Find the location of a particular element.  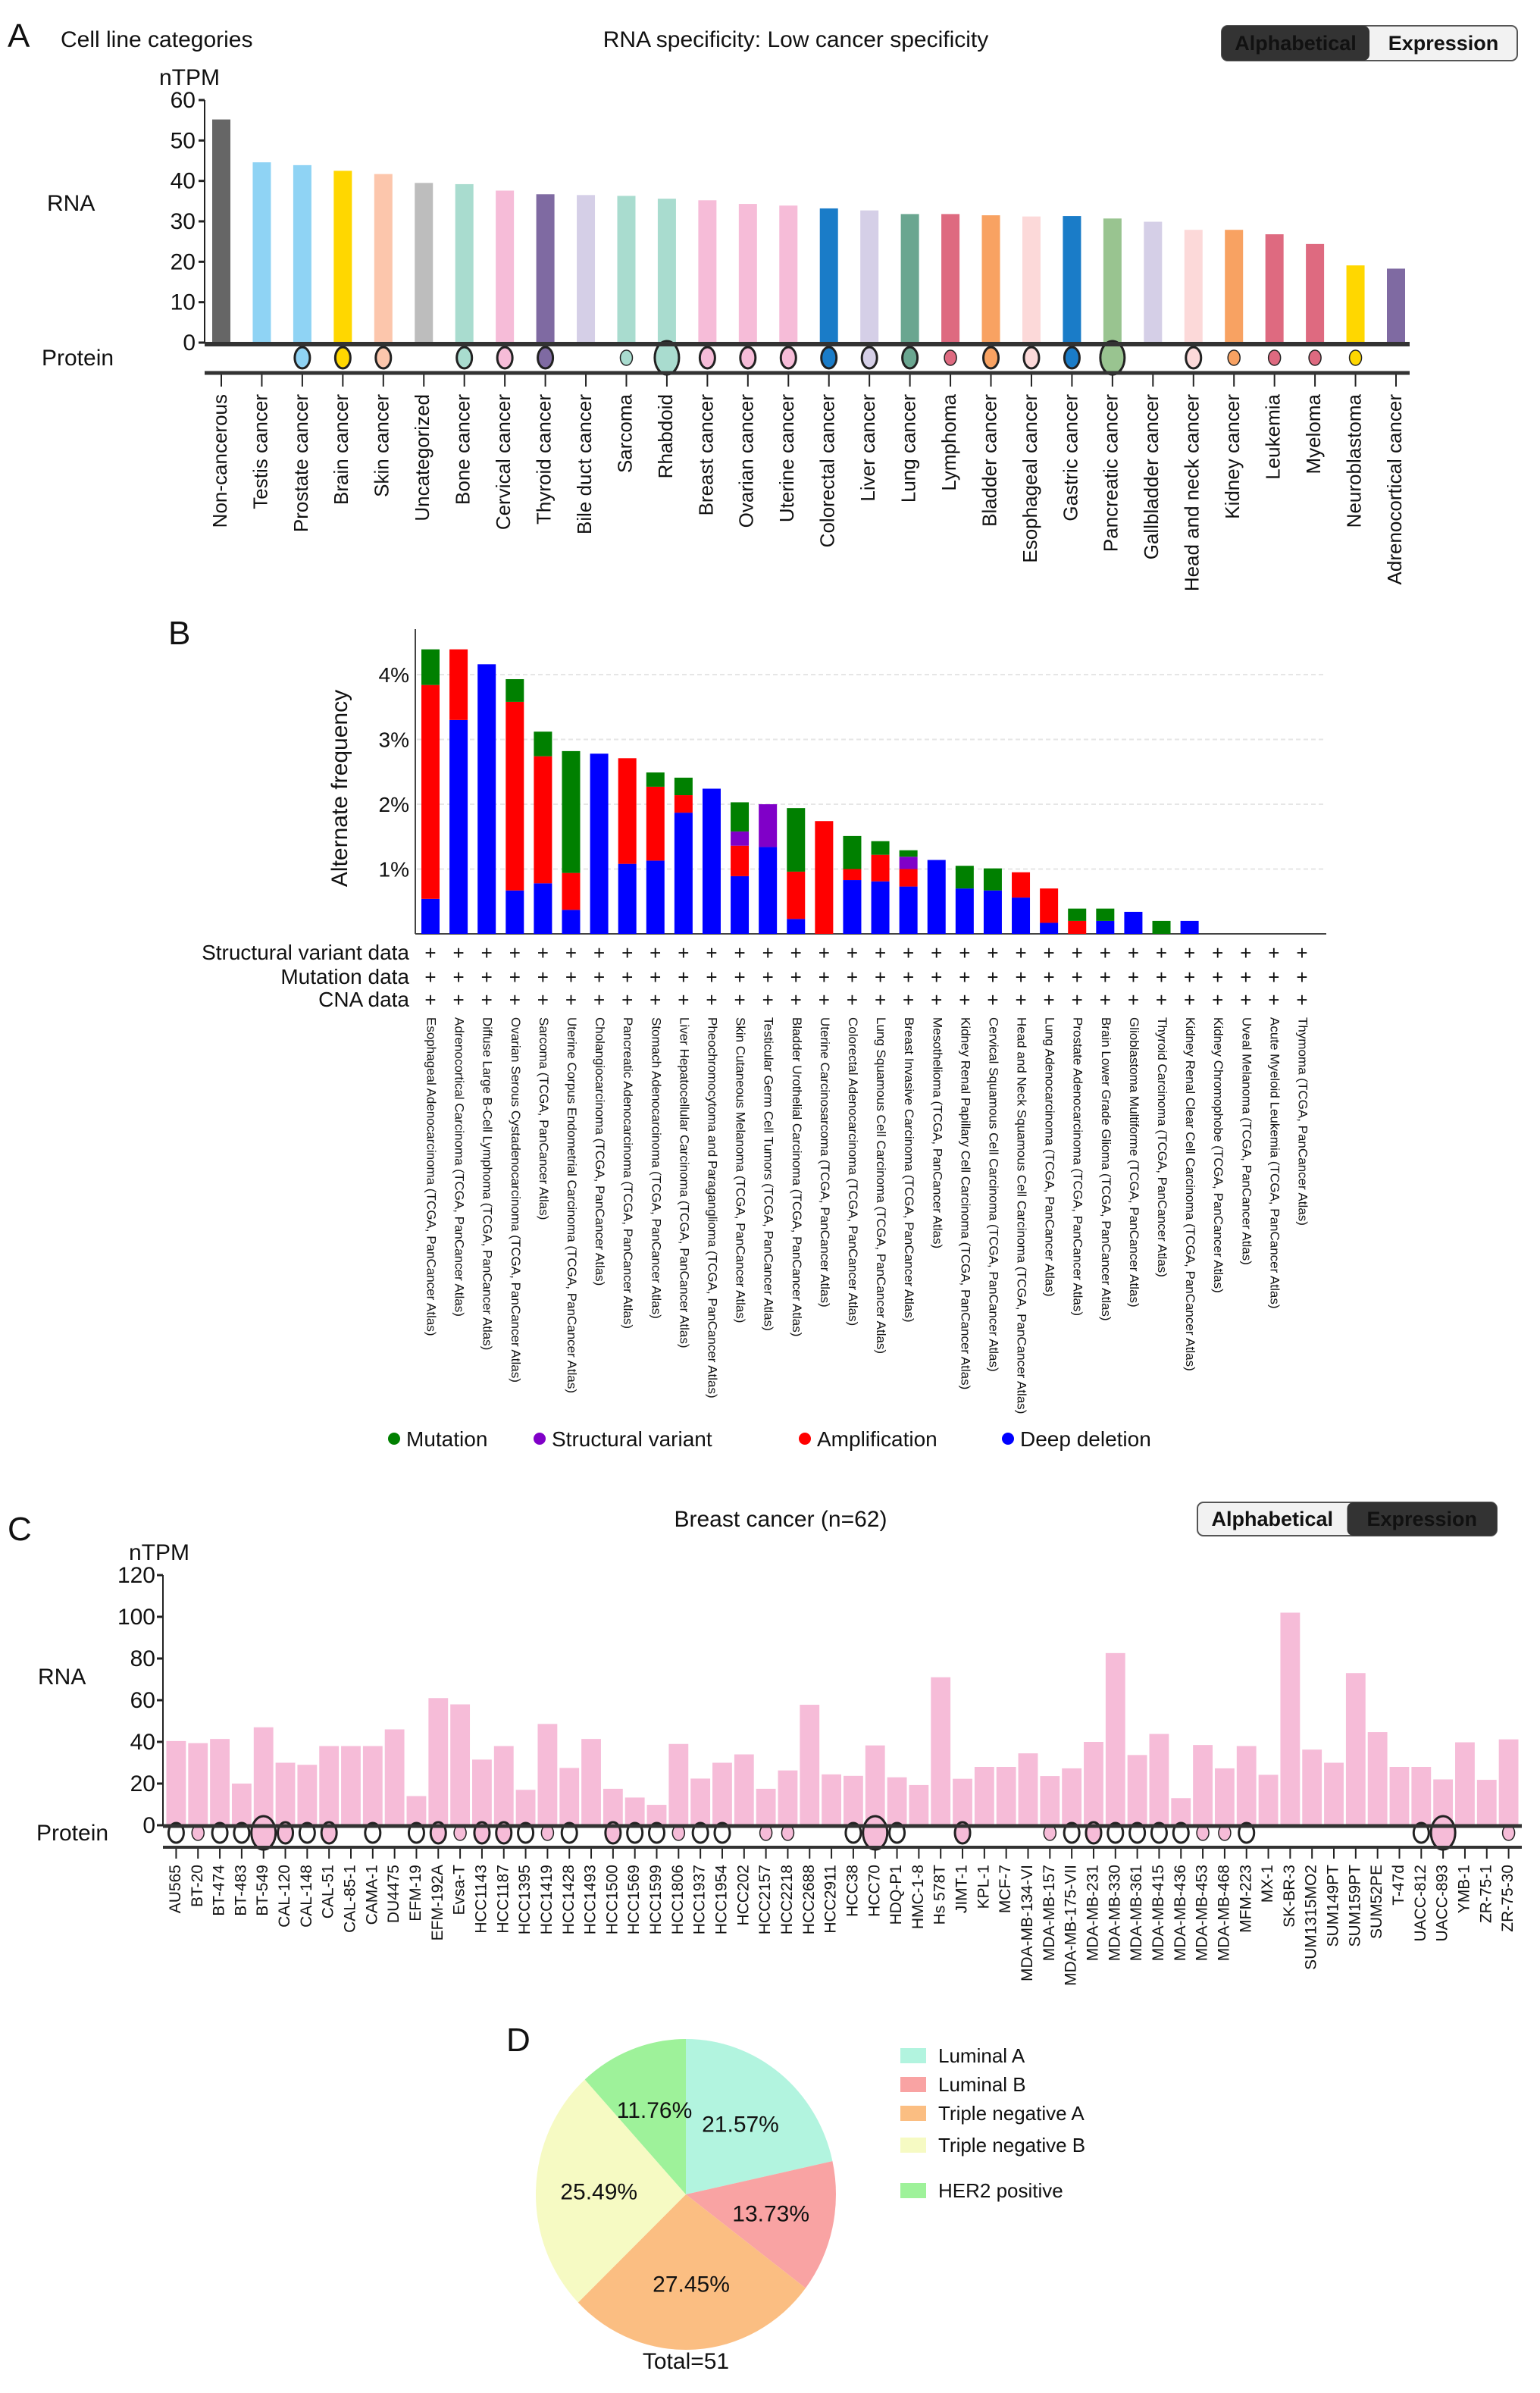

bar-hcc1143 is located at coordinates (482, 1792).